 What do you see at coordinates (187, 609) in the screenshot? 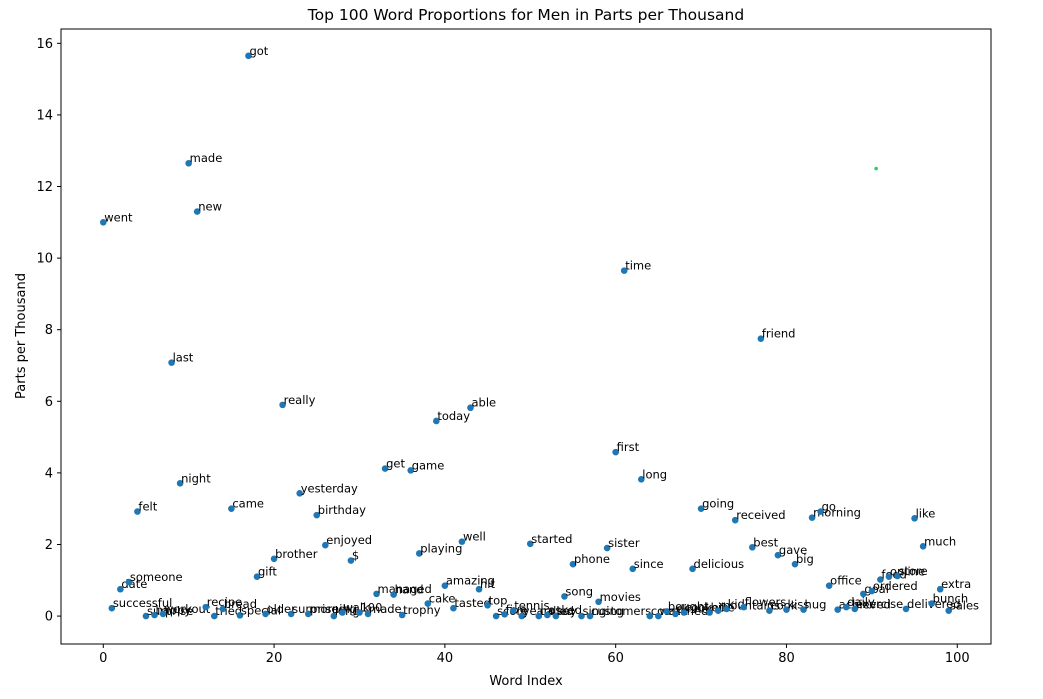
I see `point-word-label: workout` at bounding box center [187, 609].